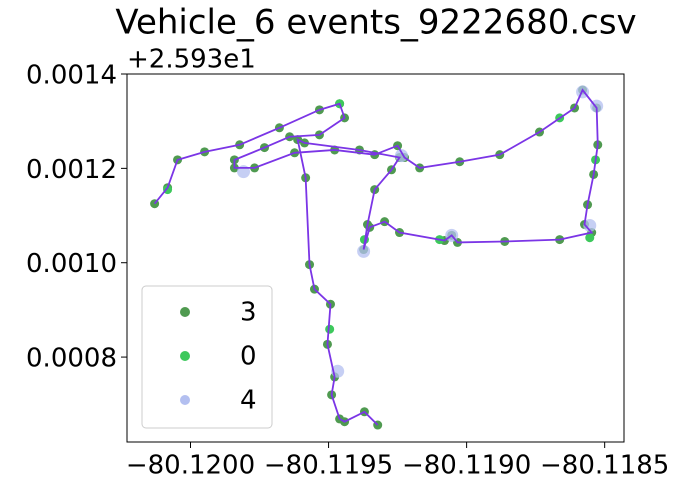 This screenshot has width=692, height=492. What do you see at coordinates (328, 466) in the screenshot?
I see `x-tick-label: −80.1195` at bounding box center [328, 466].